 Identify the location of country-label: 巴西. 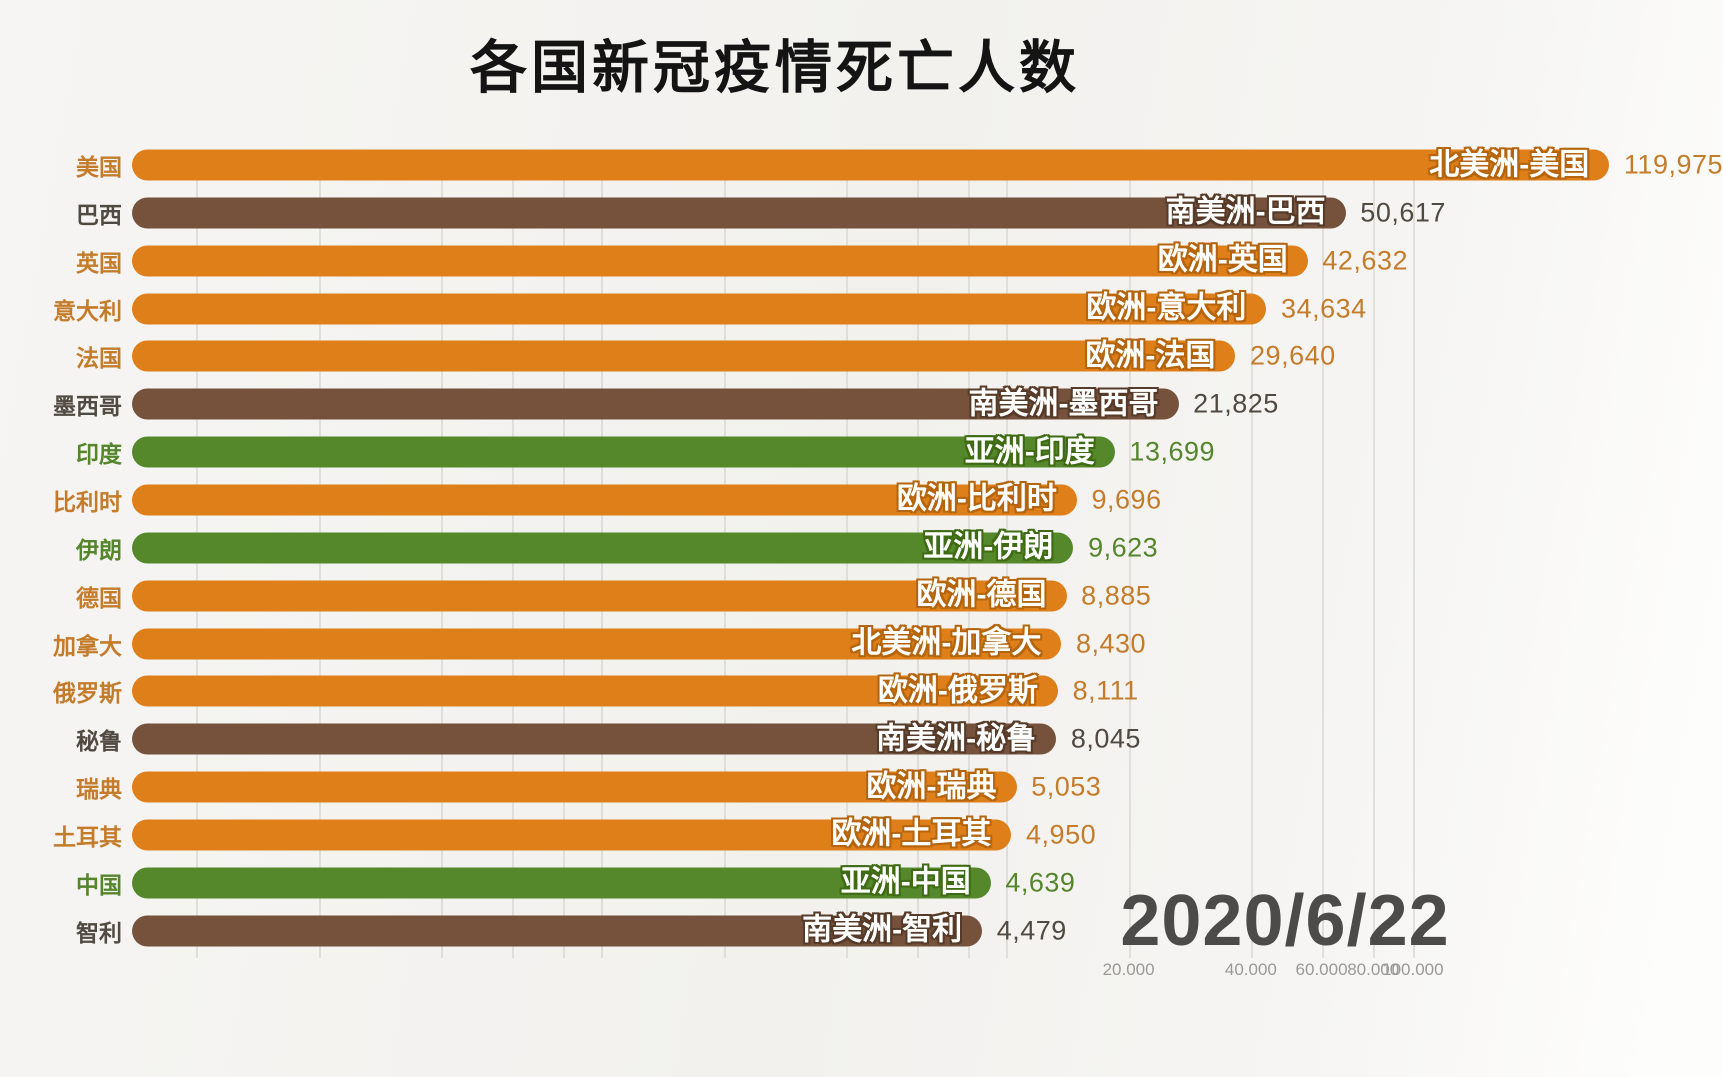
(99, 214).